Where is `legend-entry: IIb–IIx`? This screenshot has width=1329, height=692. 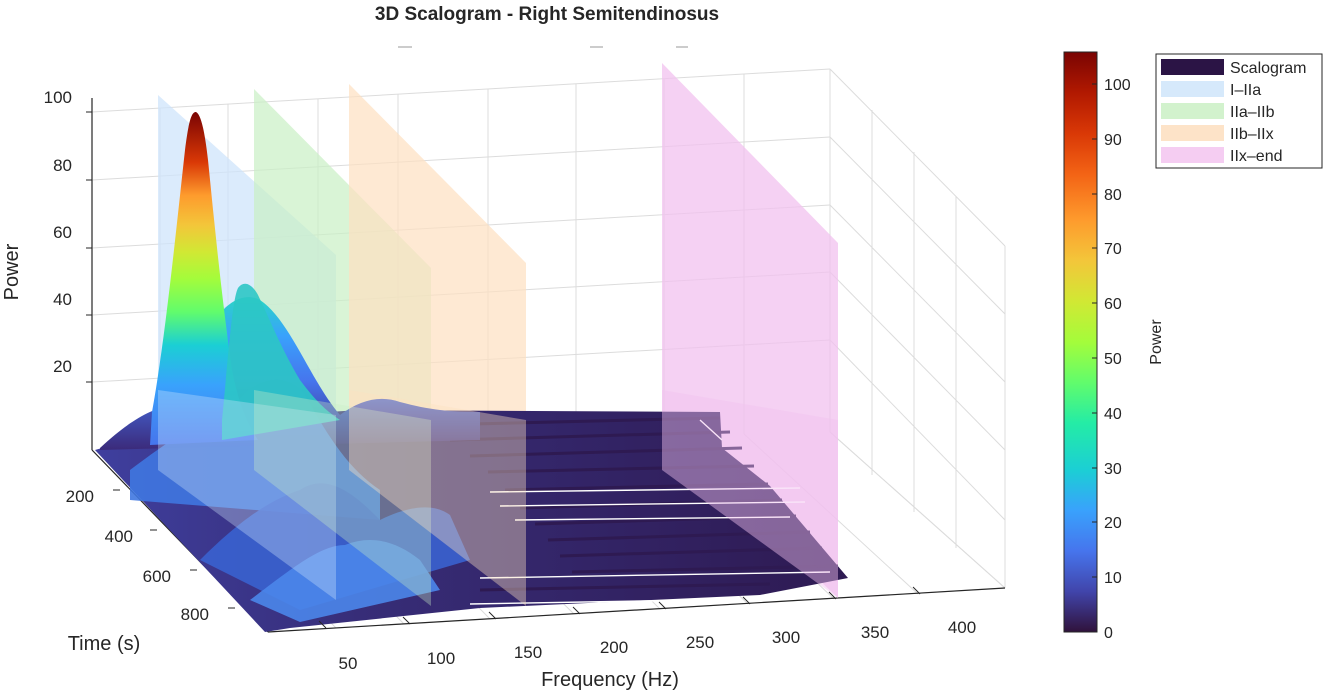 legend-entry: IIb–IIx is located at coordinates (1252, 134).